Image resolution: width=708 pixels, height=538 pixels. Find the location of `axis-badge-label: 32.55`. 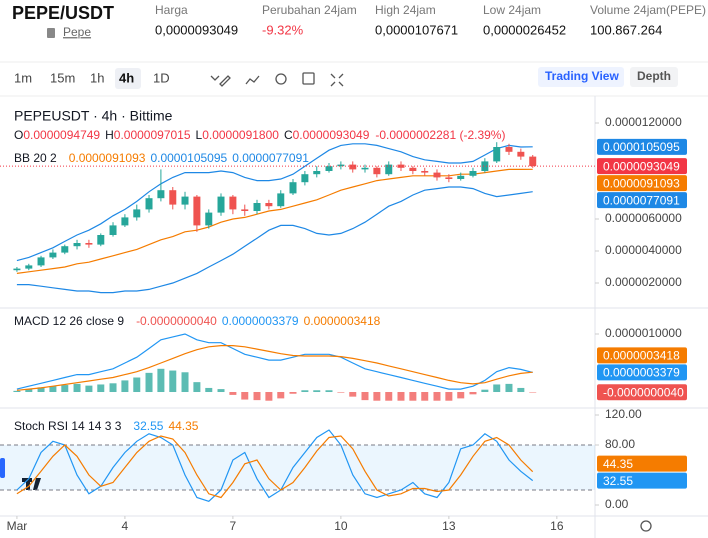

axis-badge-label: 32.55 is located at coordinates (618, 481).